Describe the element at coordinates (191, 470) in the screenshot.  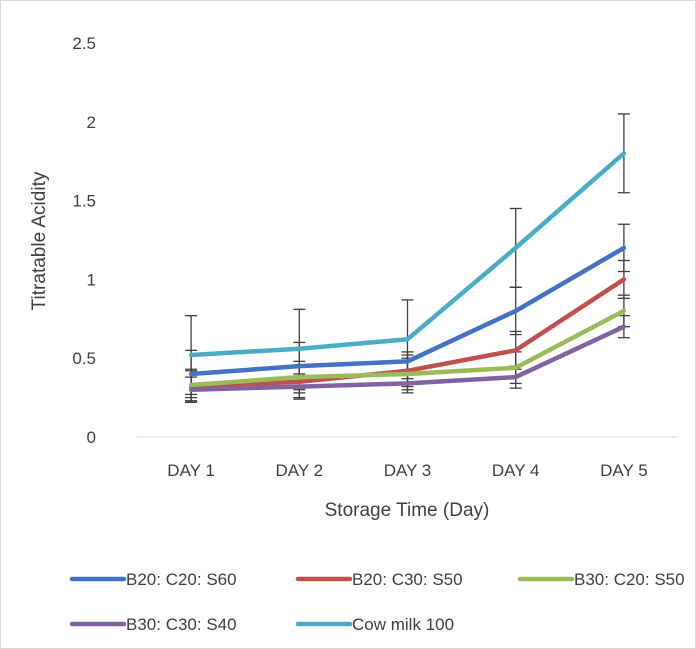
I see `x-tick-label: DAY 1` at that location.